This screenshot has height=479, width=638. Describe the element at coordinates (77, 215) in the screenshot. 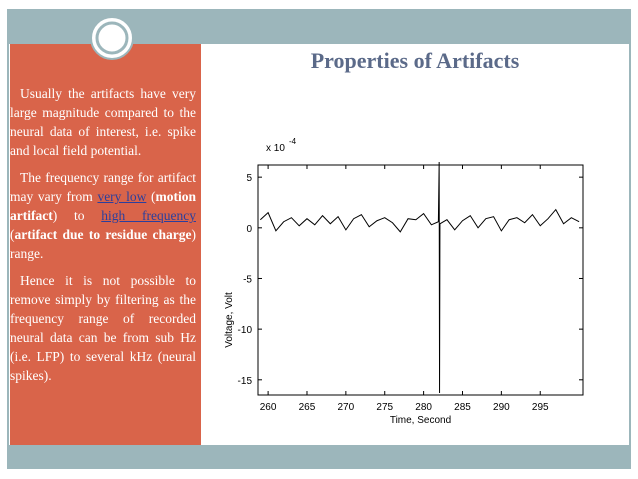

I see `text: ) to` at that location.